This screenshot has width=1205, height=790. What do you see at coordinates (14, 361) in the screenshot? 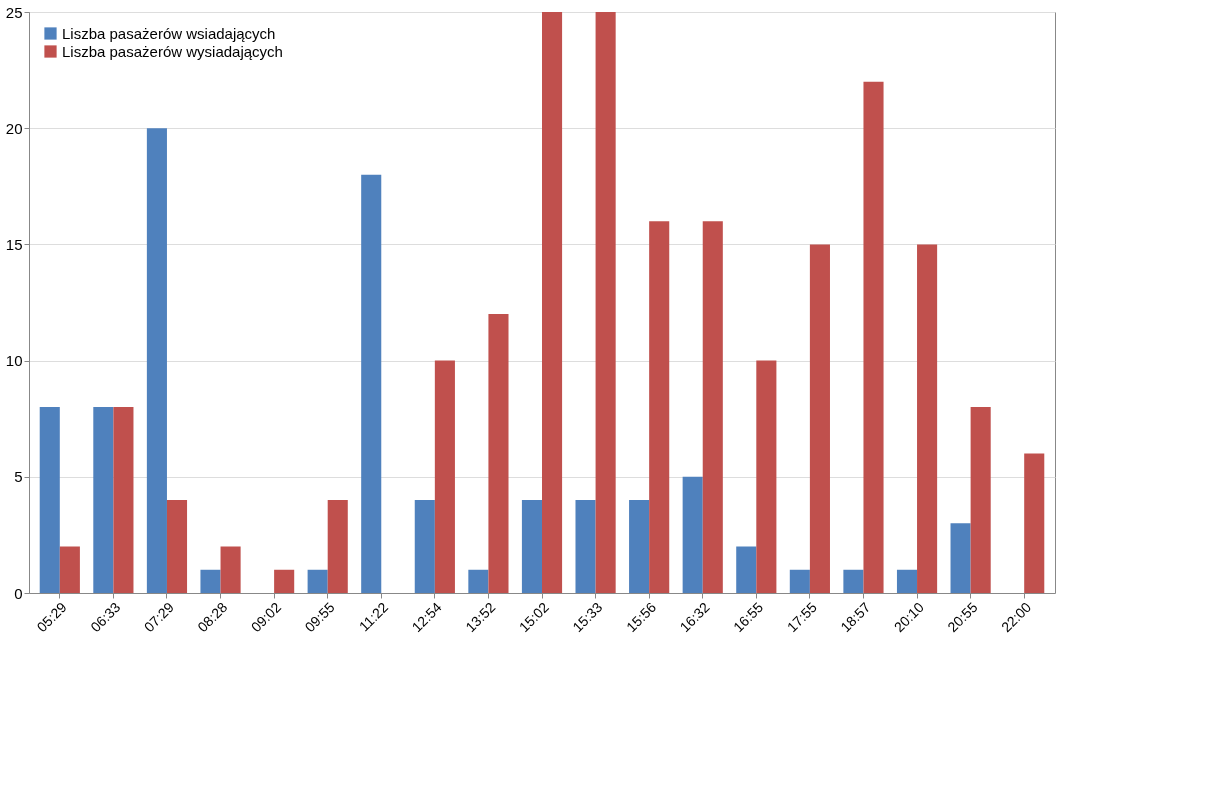
I see `y-tick-label: 10` at bounding box center [14, 361].